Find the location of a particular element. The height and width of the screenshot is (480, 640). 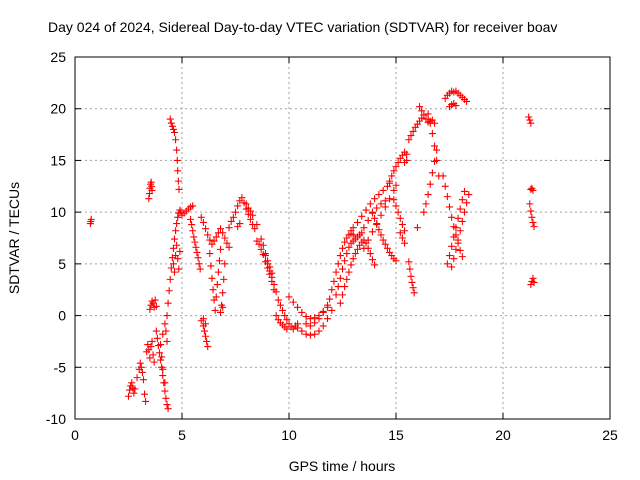

series-arc-at is located at coordinates (456, 96).